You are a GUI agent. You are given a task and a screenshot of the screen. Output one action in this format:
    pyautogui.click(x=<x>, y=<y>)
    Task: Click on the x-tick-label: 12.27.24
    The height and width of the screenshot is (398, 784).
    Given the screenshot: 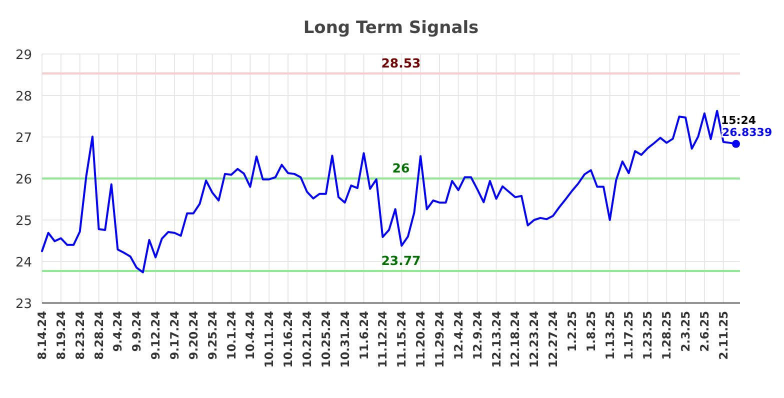 What is the action you would take?
    pyautogui.click(x=553, y=339)
    